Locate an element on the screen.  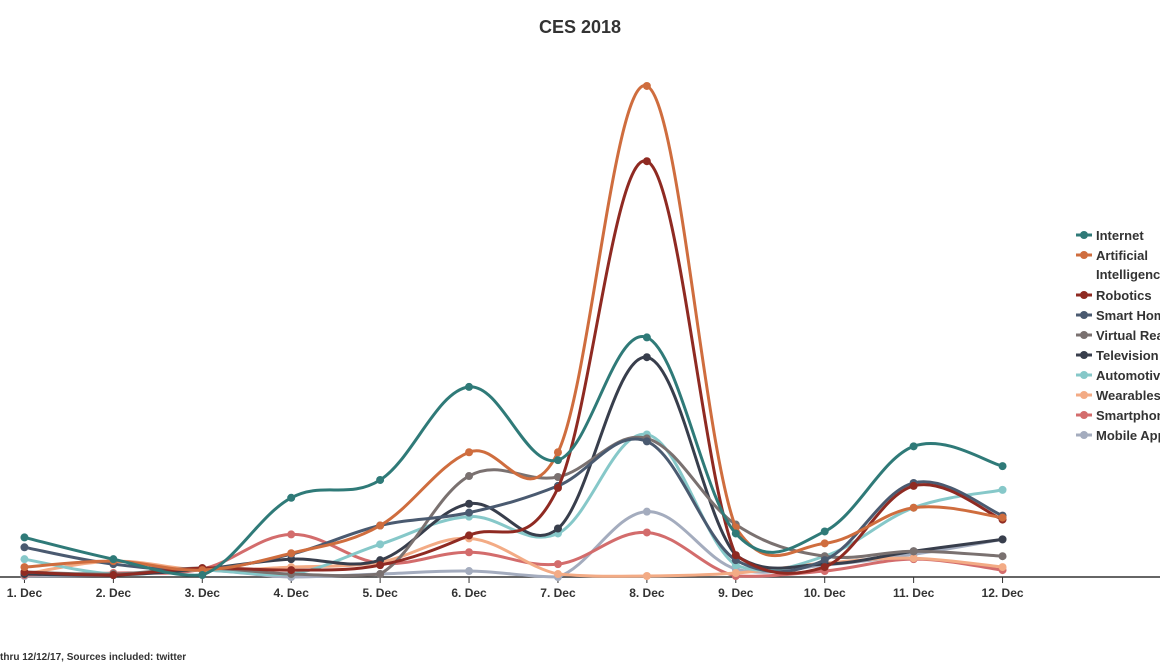
legend-item-robotics: Robotics is located at coordinates (1114, 295).